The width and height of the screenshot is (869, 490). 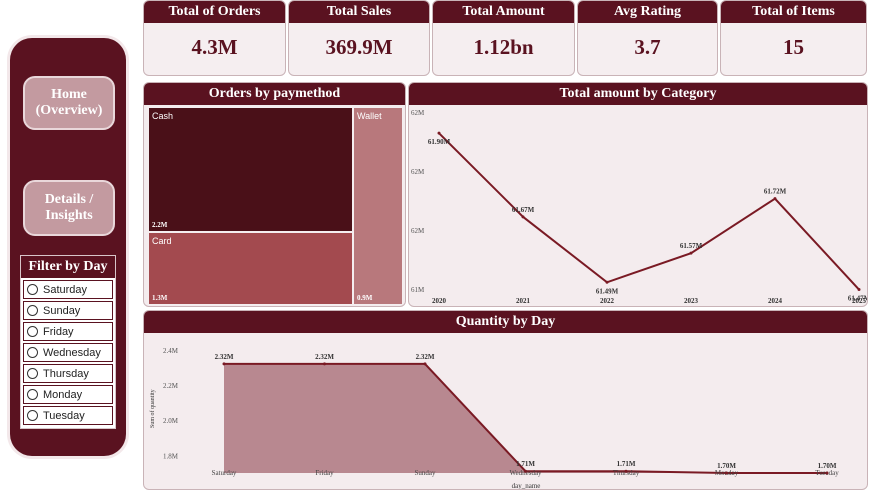 What do you see at coordinates (503, 47) in the screenshot?
I see `kpi-value: 1.12bn` at bounding box center [503, 47].